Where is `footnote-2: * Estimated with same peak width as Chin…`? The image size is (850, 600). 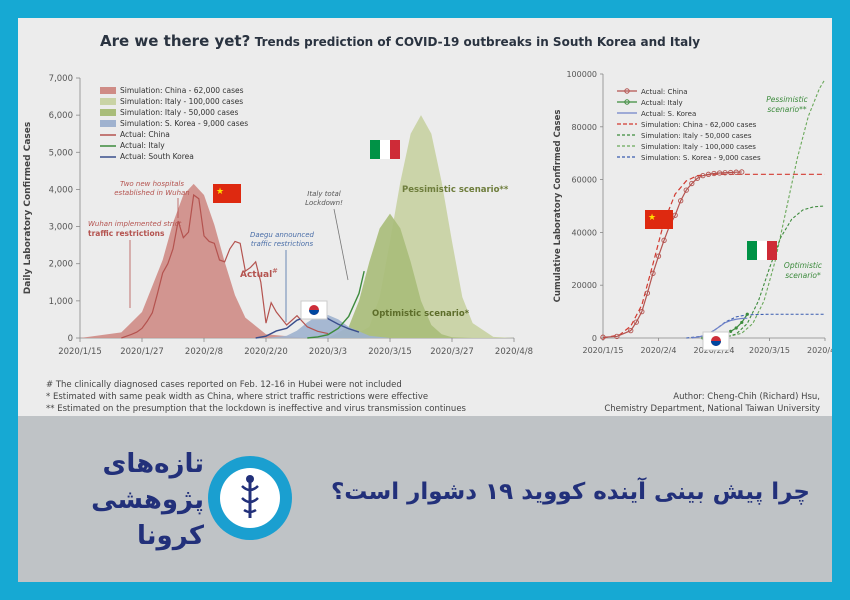
footnote-2: * Estimated with same peak width as Chin… is located at coordinates (237, 397).